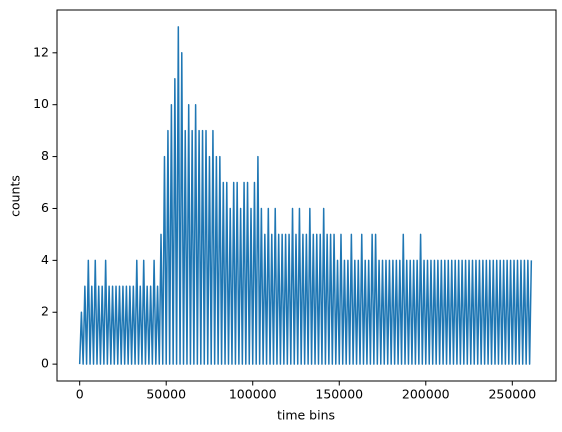 This screenshot has width=562, height=432. I want to click on x-tick-label: 50000, so click(166, 394).